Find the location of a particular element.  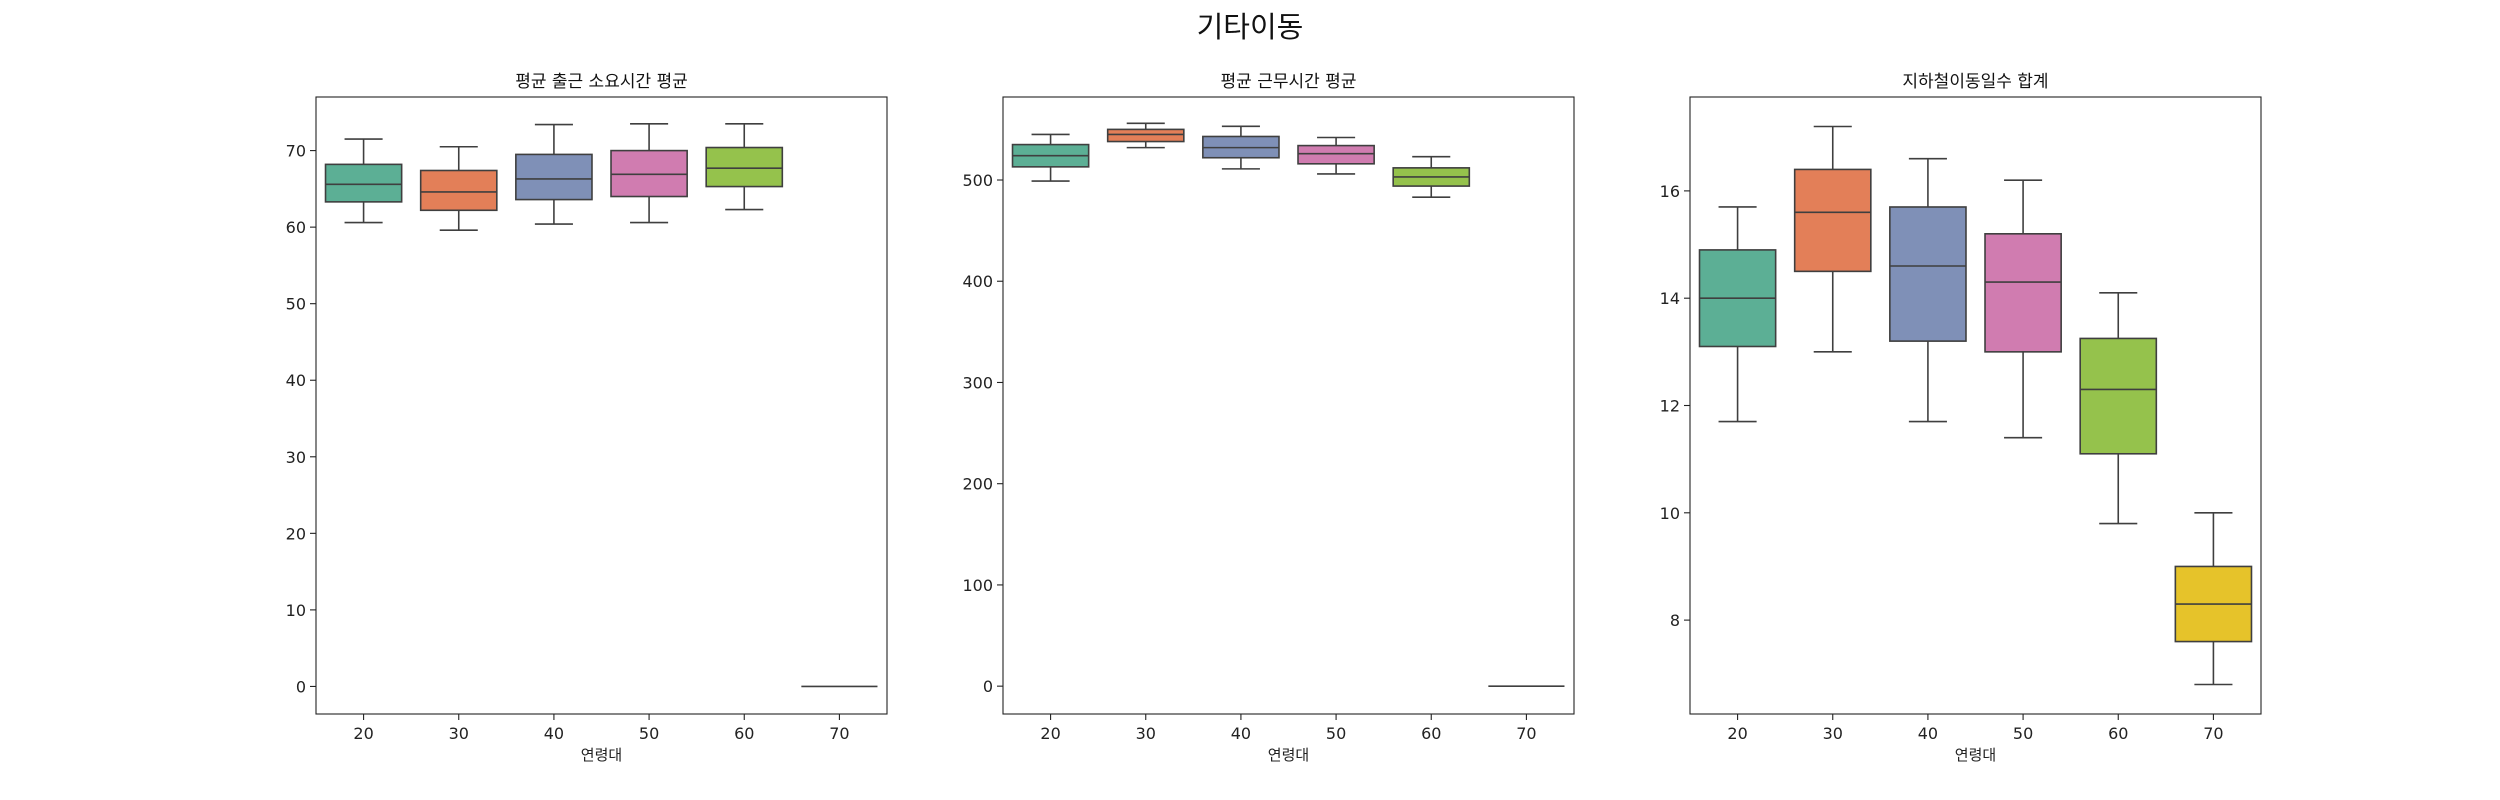

y-tick-label: 200 is located at coordinates (977, 484).